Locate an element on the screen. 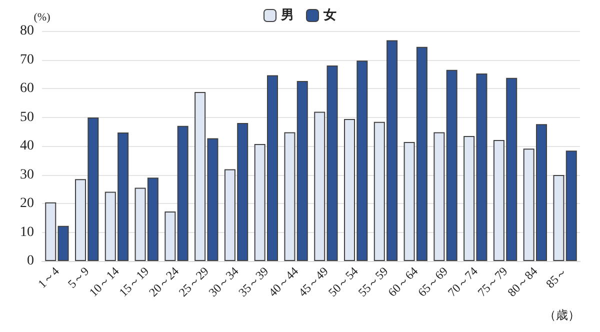 The image size is (600, 332). x-tick-label: 5～9 is located at coordinates (78, 277).